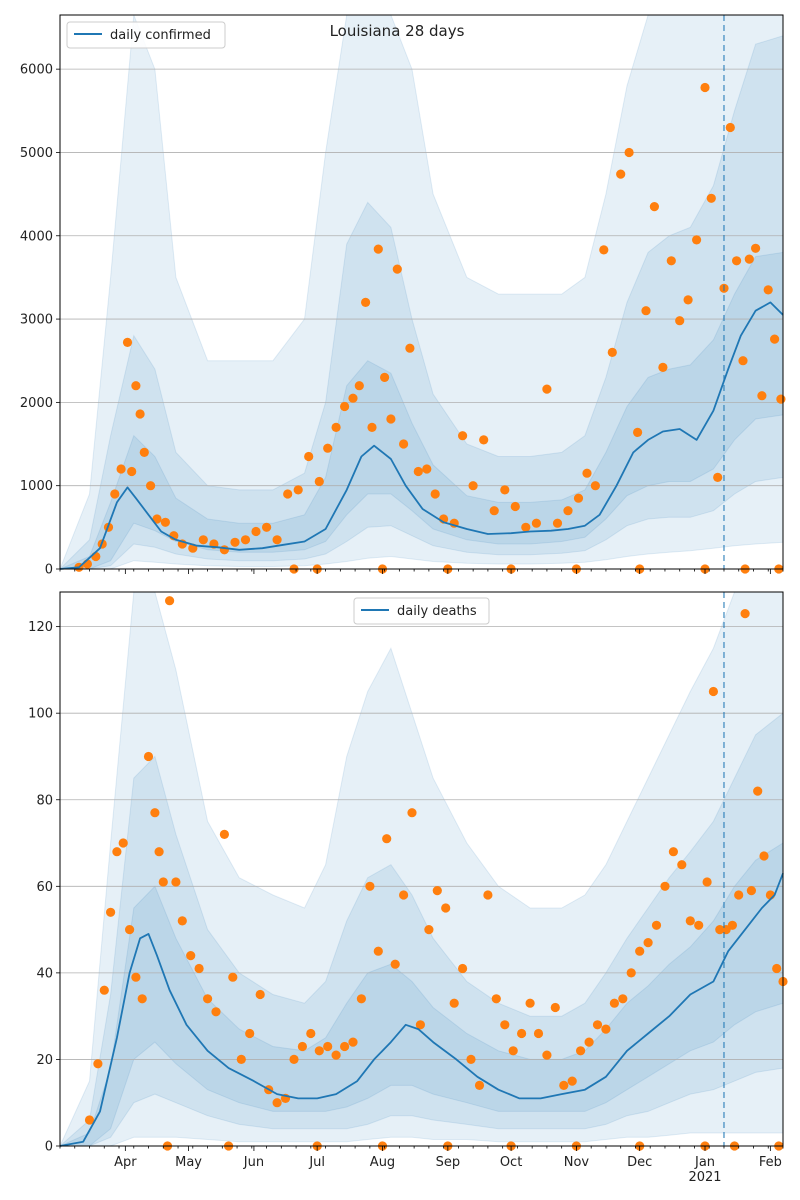  Describe the element at coordinates (639, 1162) in the screenshot. I see `x-tick-label: Dec` at that location.